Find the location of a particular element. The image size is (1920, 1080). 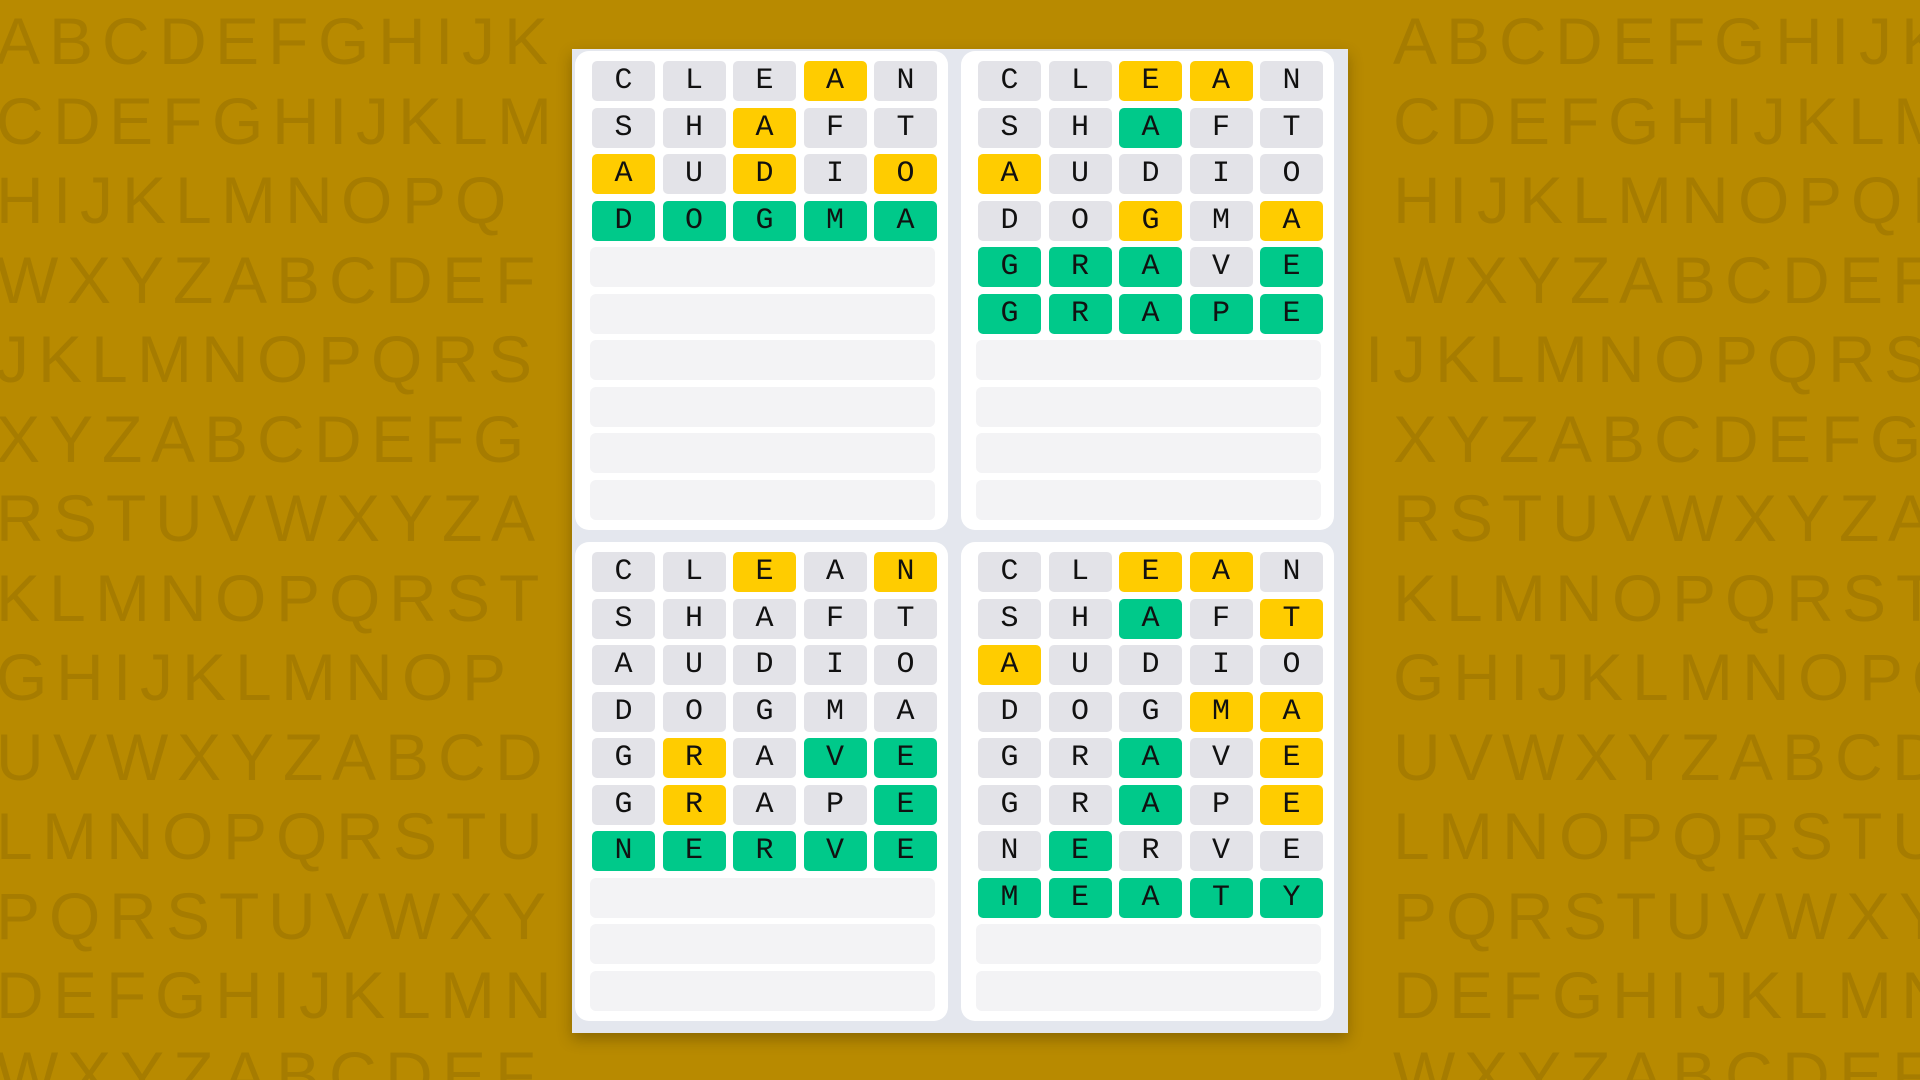

background-letter: G is located at coordinates (238, 120).